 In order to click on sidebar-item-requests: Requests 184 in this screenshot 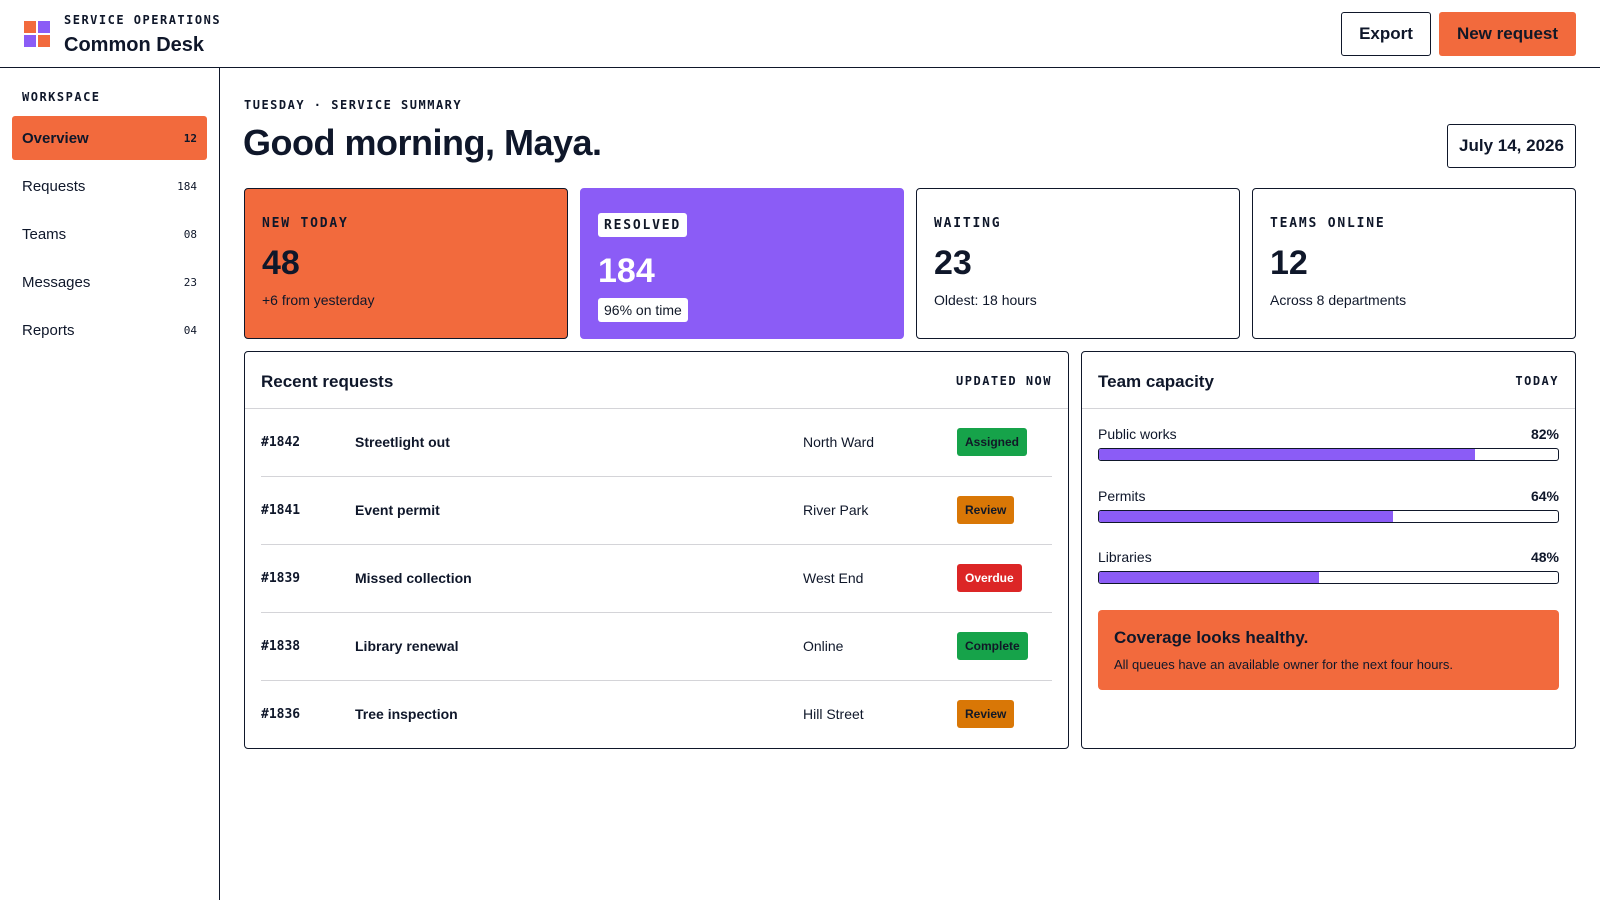, I will do `click(109, 186)`.